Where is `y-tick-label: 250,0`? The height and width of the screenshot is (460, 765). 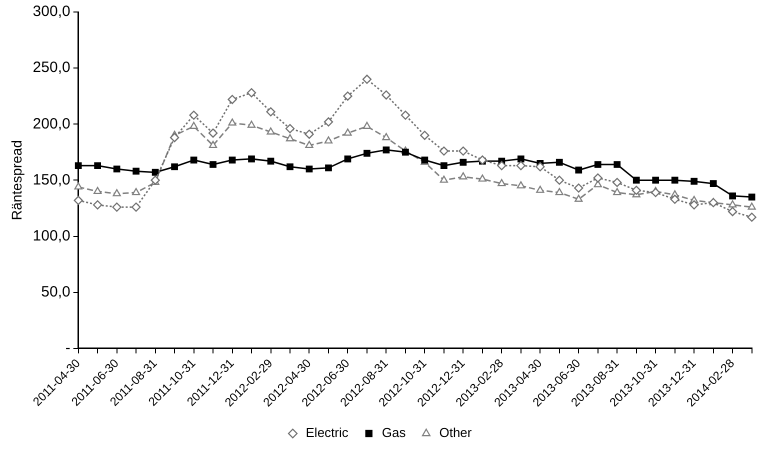
y-tick-label: 250,0 is located at coordinates (51, 67).